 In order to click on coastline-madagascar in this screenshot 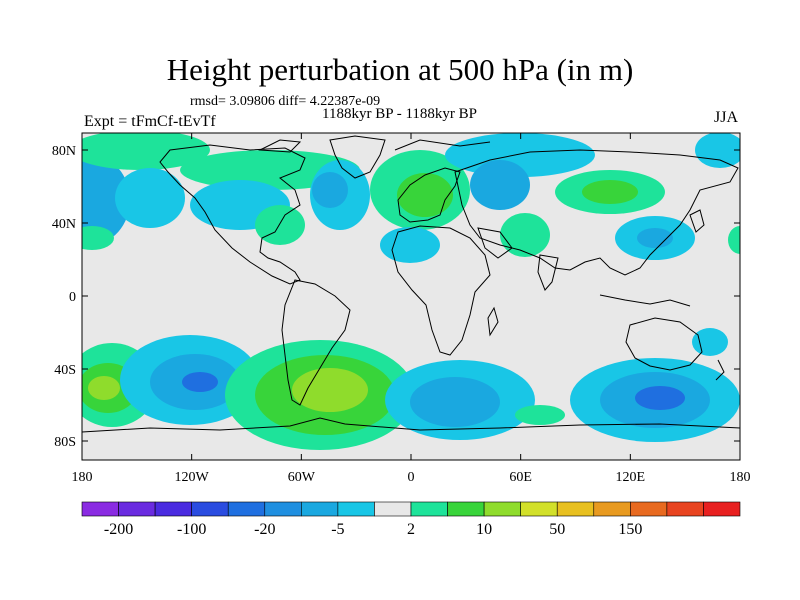, I will do `click(493, 321)`.